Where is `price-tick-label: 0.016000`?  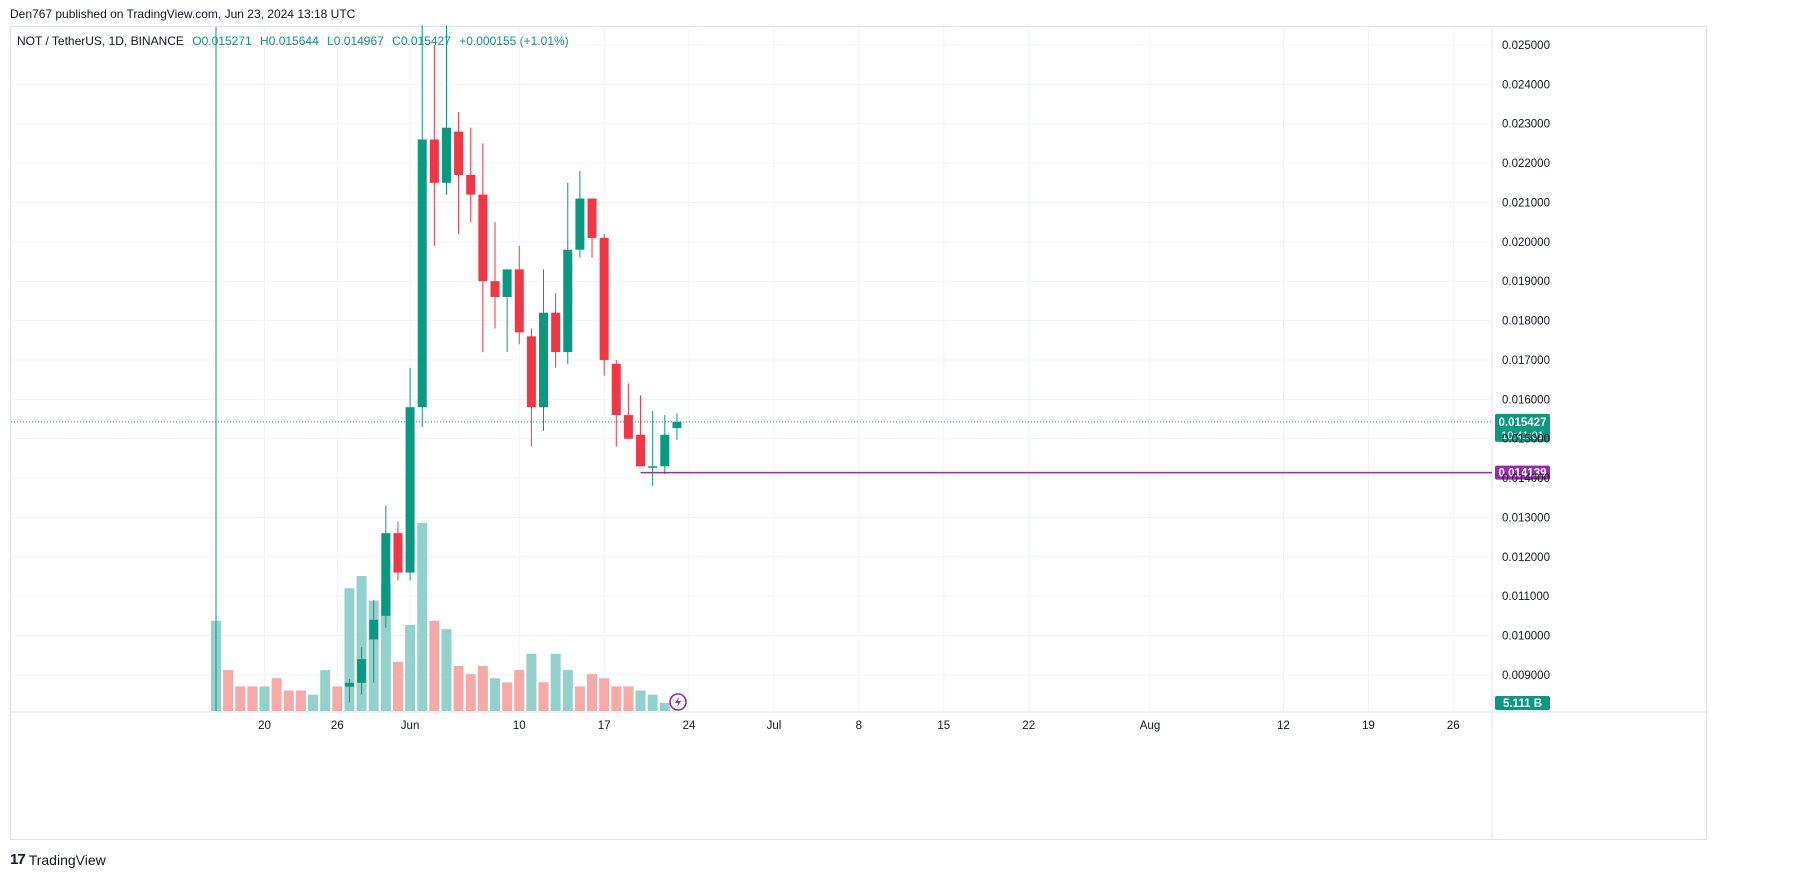 price-tick-label: 0.016000 is located at coordinates (1526, 400).